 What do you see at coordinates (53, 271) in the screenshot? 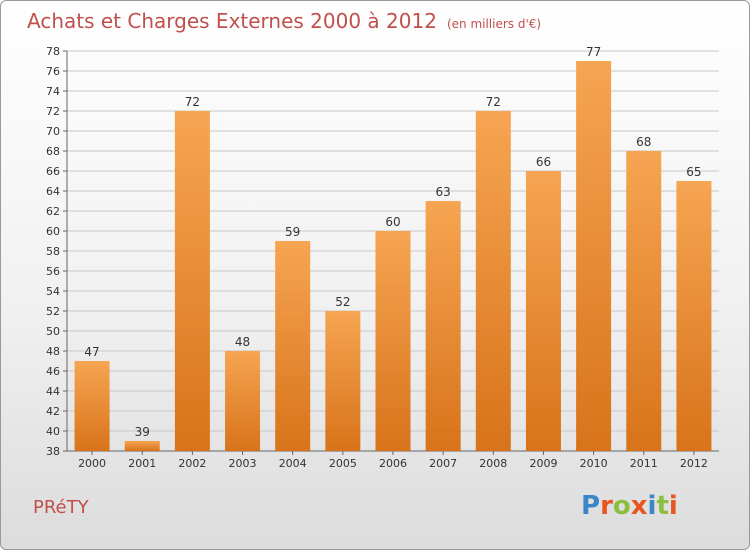
I see `y-tick-label: 56` at bounding box center [53, 271].